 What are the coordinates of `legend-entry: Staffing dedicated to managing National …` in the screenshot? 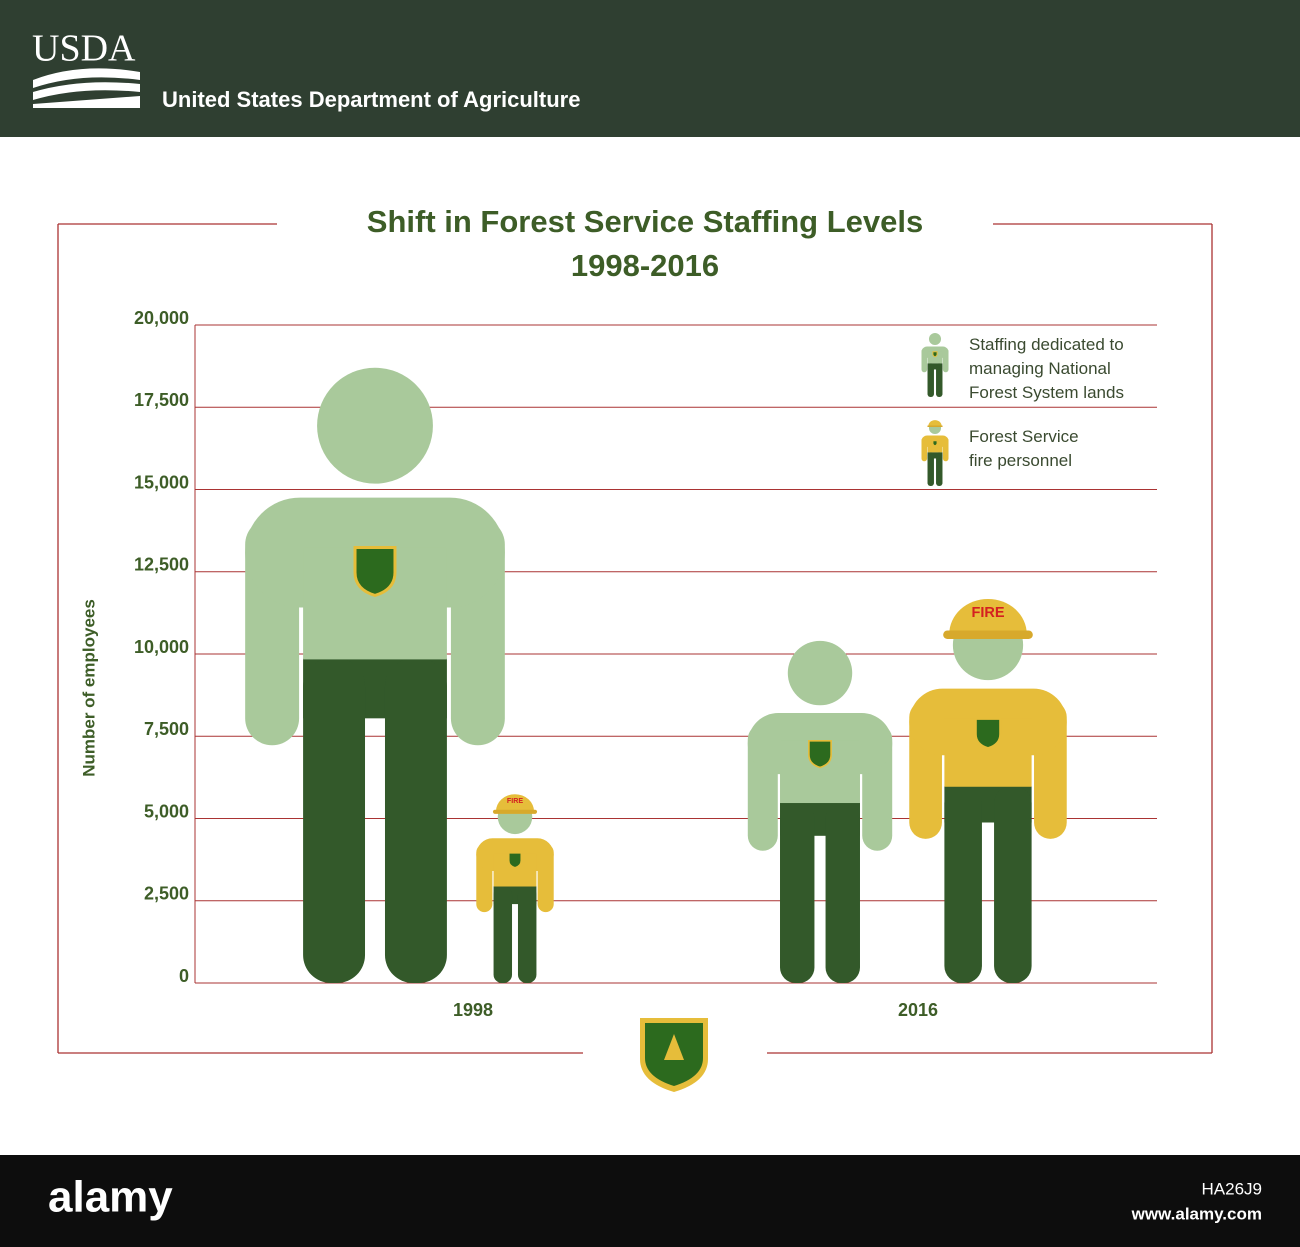 It's located at (1046, 368).